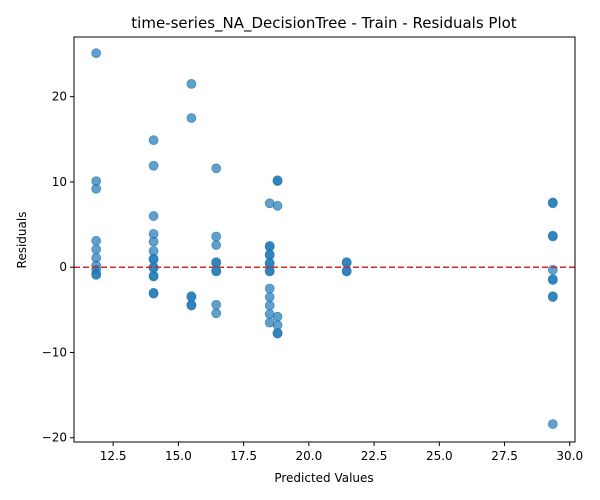 The width and height of the screenshot is (600, 500). I want to click on x-tick-label: 12.5, so click(113, 456).